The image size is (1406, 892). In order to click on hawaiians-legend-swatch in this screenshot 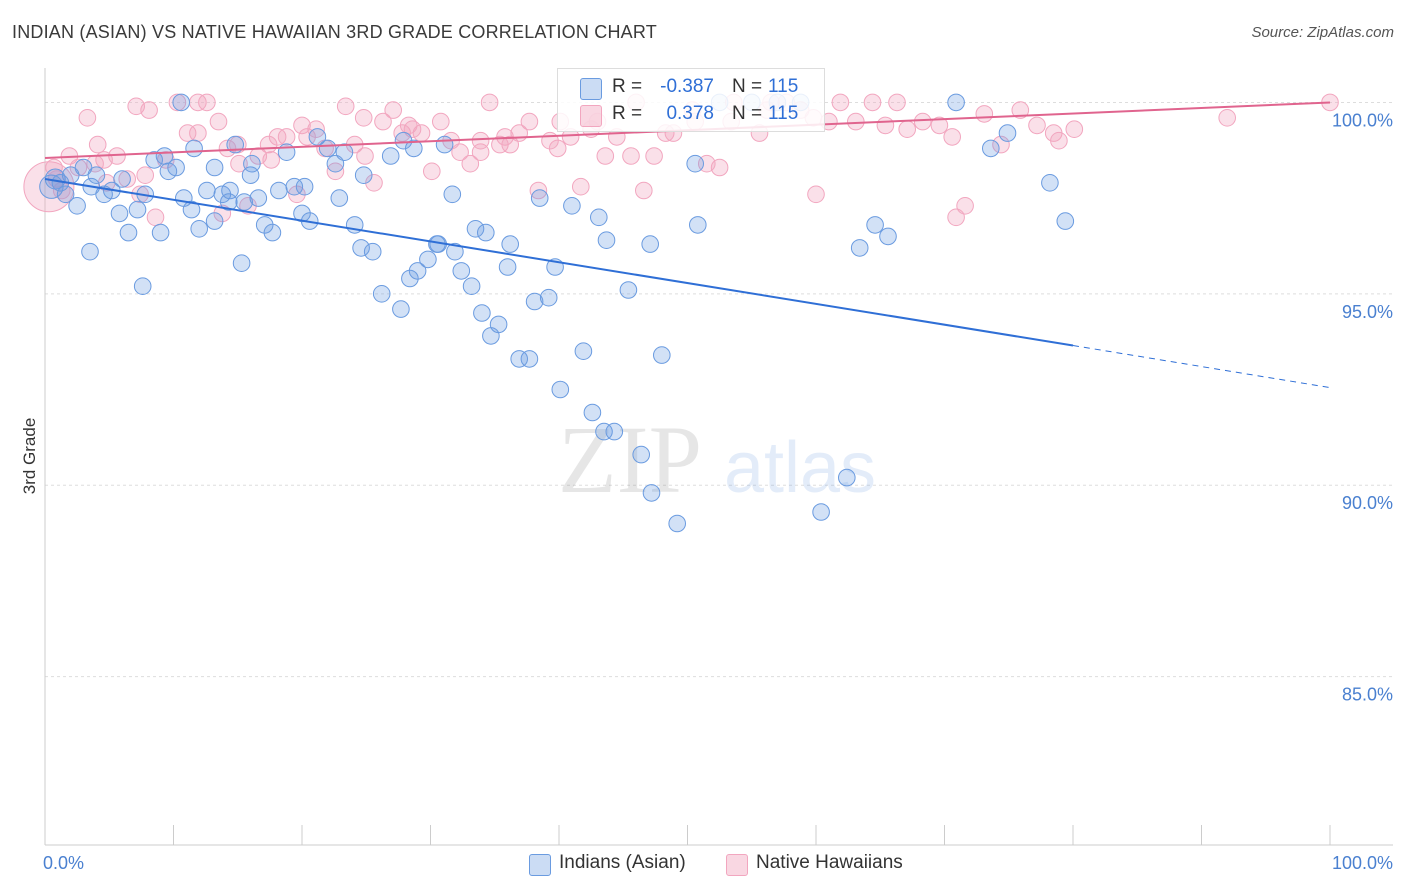, I will do `click(737, 865)`.